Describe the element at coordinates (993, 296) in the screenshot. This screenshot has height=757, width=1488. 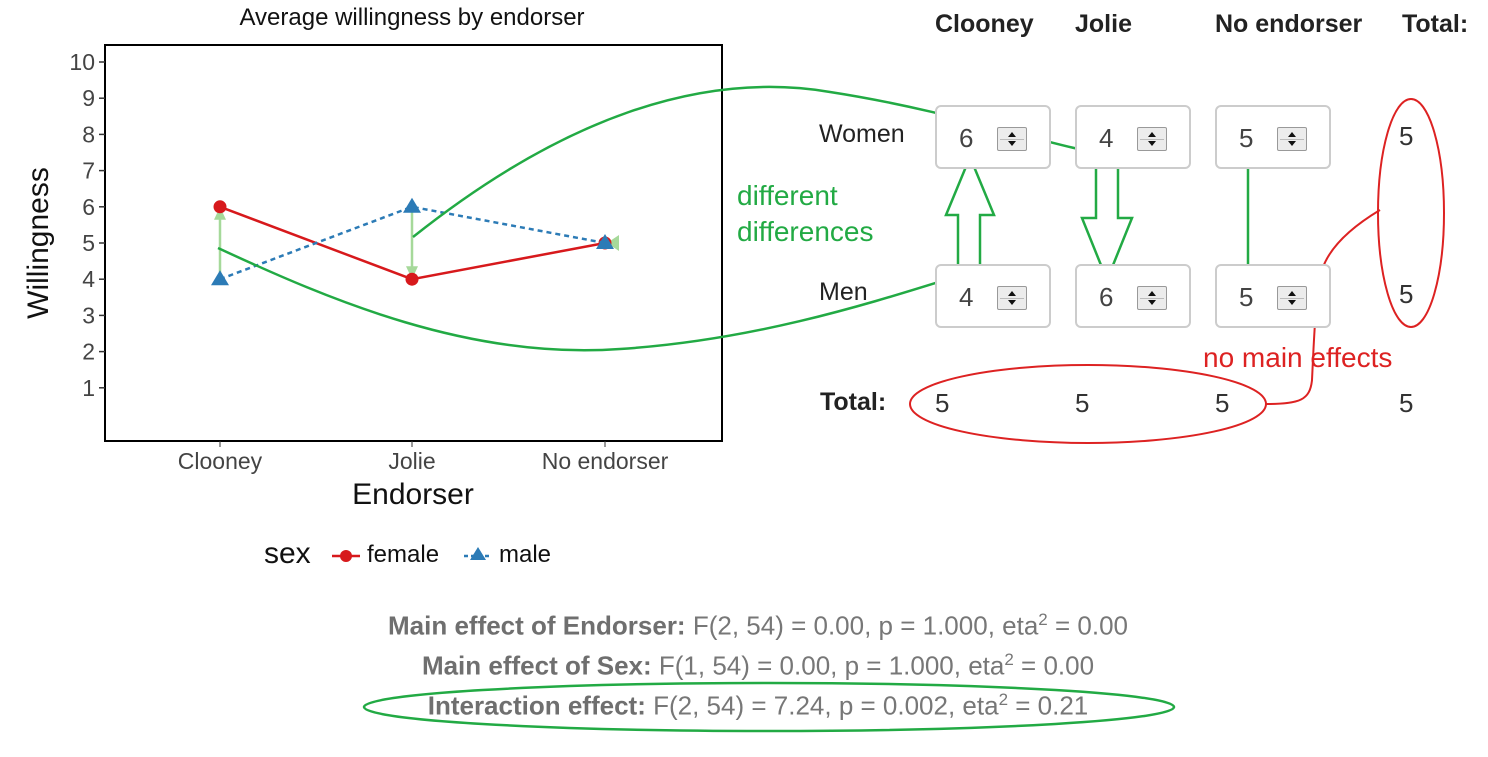
I see `men-clooney-input: 4` at that location.